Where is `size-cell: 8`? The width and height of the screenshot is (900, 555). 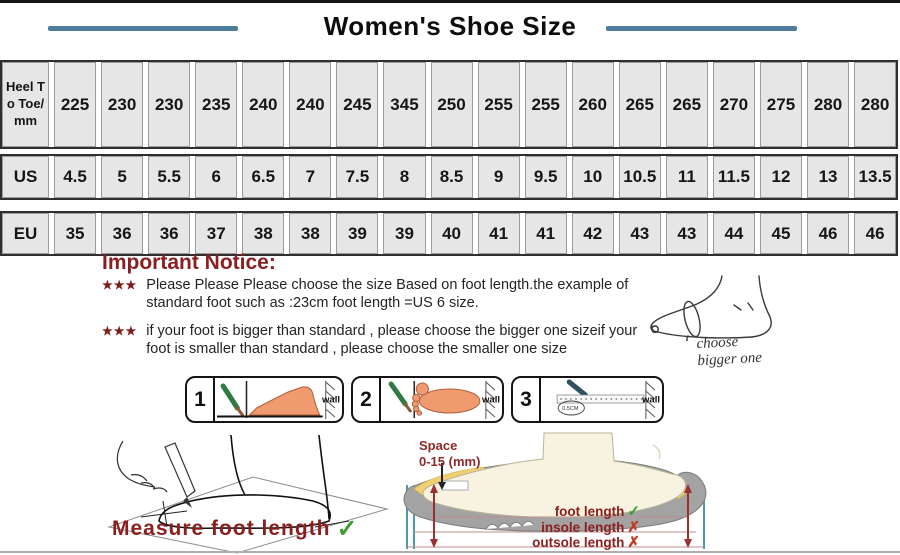 size-cell: 8 is located at coordinates (404, 177).